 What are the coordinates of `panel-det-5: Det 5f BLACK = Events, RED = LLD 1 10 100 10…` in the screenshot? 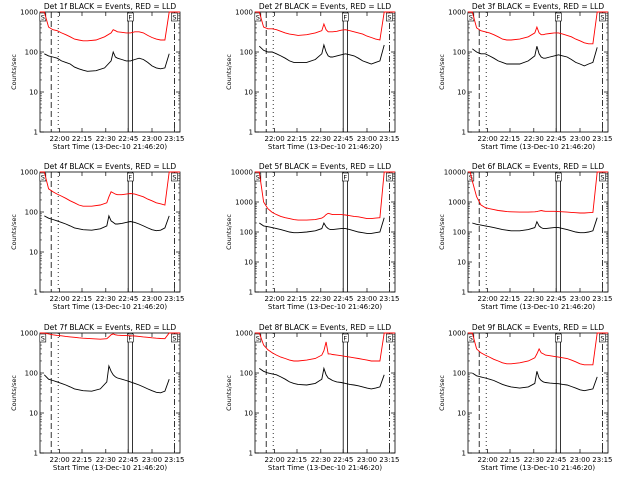 It's located at (312, 236).